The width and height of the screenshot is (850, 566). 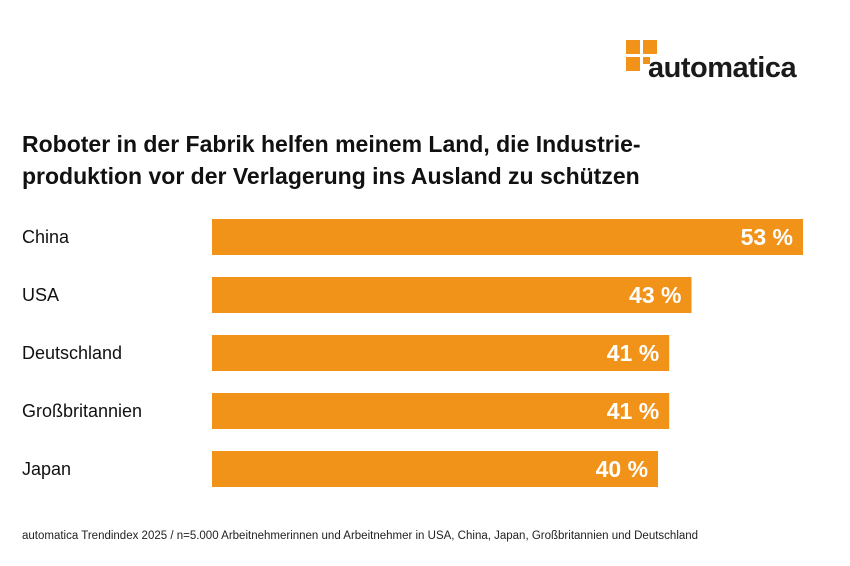 I want to click on automatica-logo-mark, so click(x=642, y=56).